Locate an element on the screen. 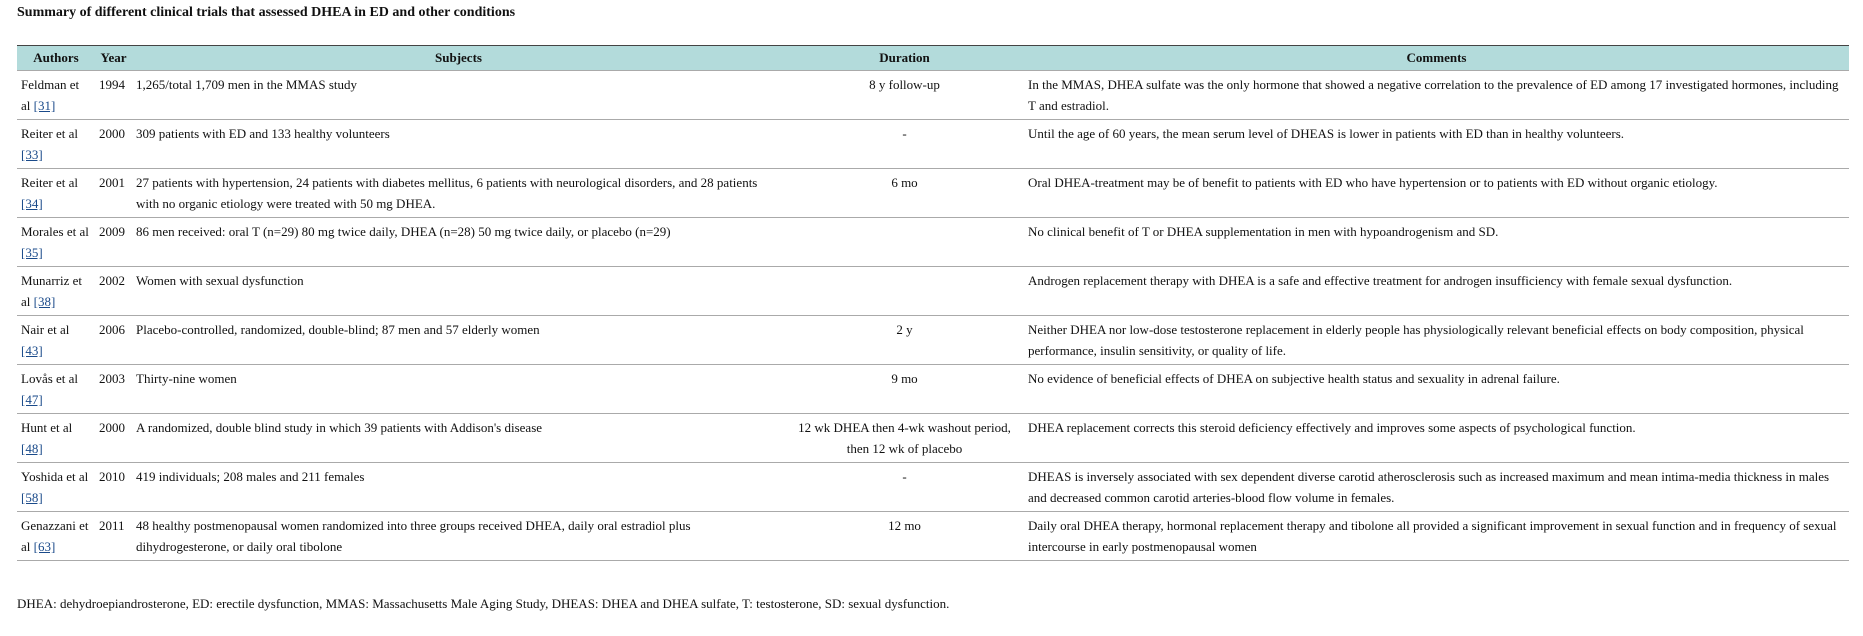 The height and width of the screenshot is (636, 1863). year: 2011 is located at coordinates (112, 525).